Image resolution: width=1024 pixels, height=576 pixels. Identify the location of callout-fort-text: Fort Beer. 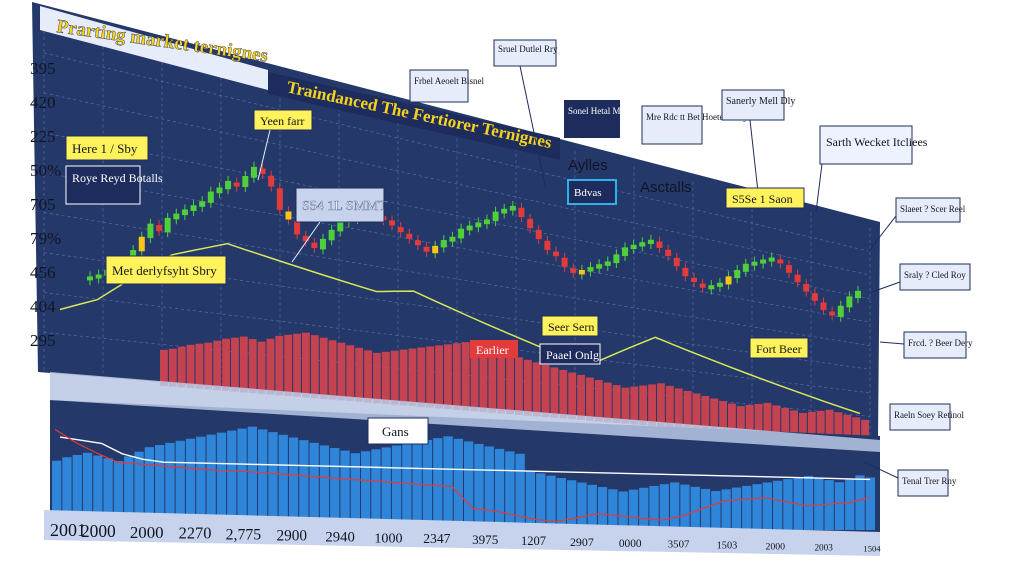
(779, 349).